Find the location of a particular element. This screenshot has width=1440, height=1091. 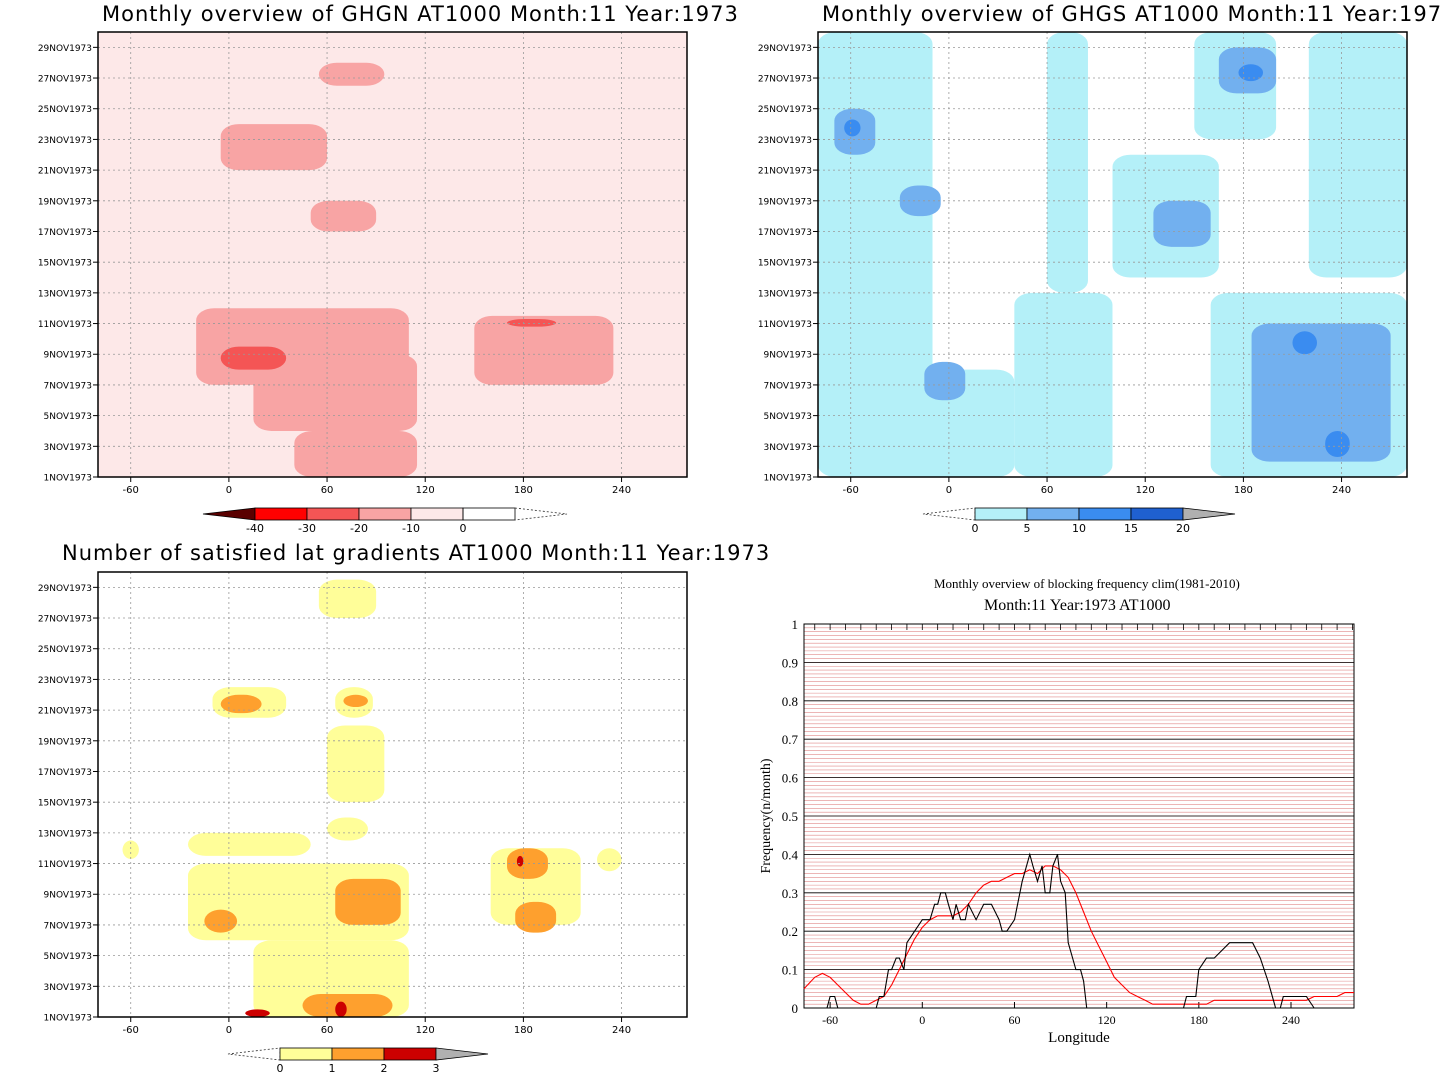

blocking-series-line is located at coordinates (1078, 935).